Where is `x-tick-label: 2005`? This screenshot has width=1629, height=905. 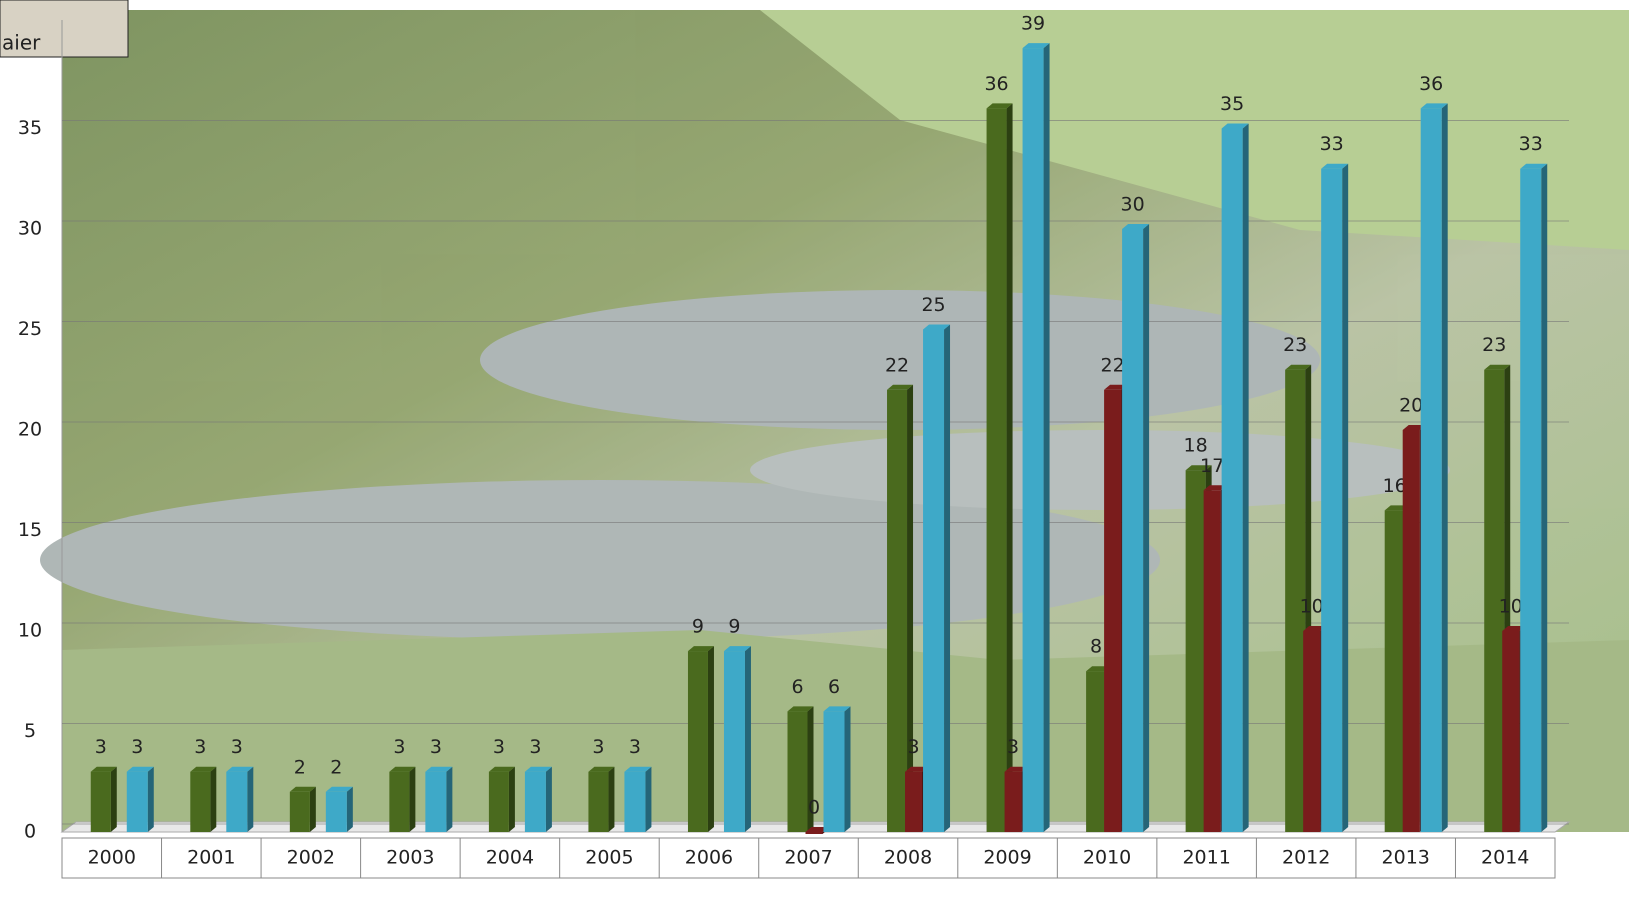
x-tick-label: 2005 is located at coordinates (609, 858).